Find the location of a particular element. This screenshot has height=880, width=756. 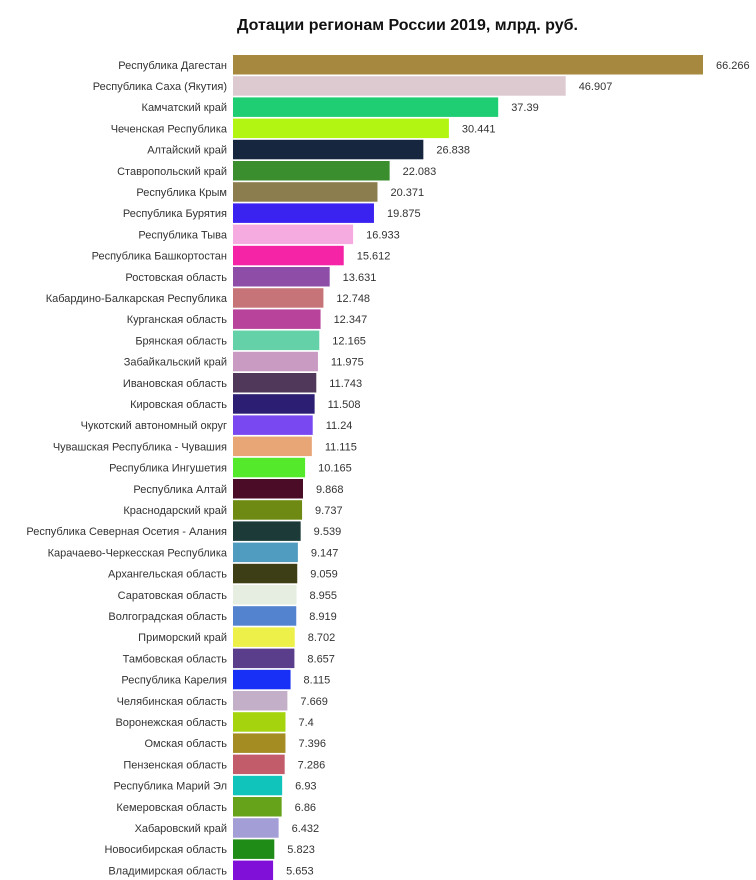

category-label: Республика Алтай is located at coordinates (180, 490).